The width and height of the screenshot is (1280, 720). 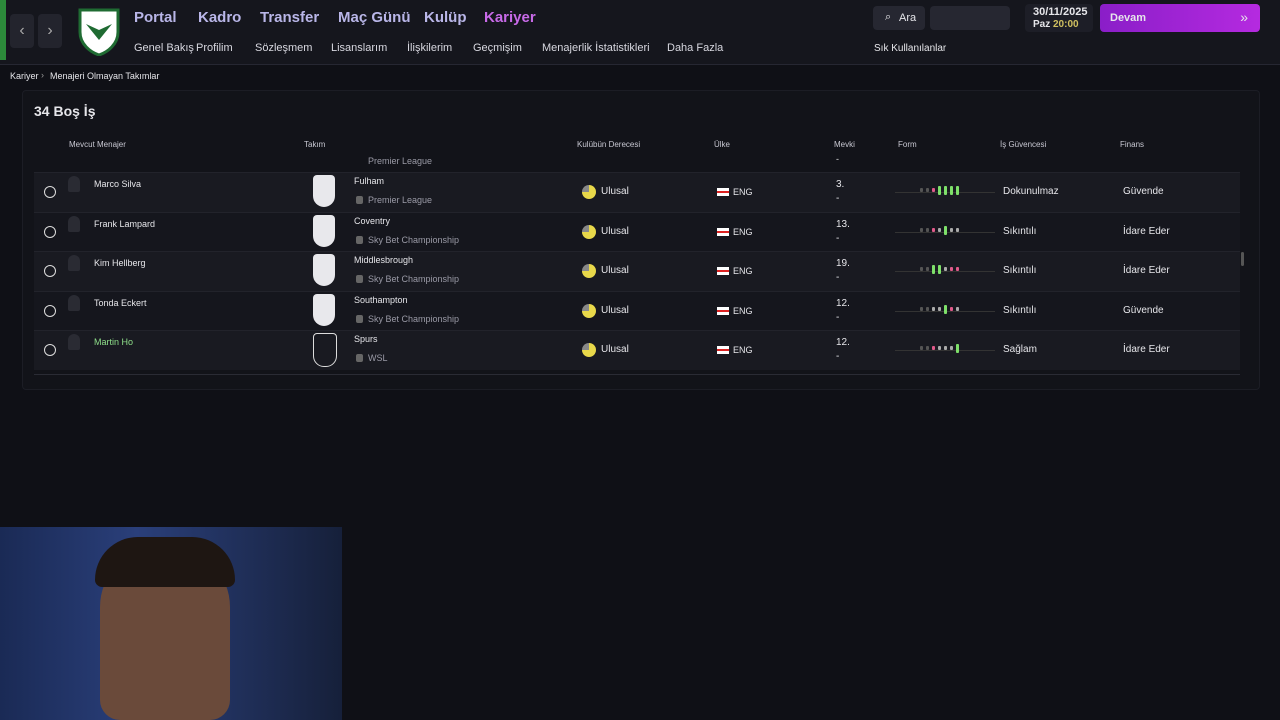 I want to click on nav-main-item: Kariyer, so click(x=510, y=17).